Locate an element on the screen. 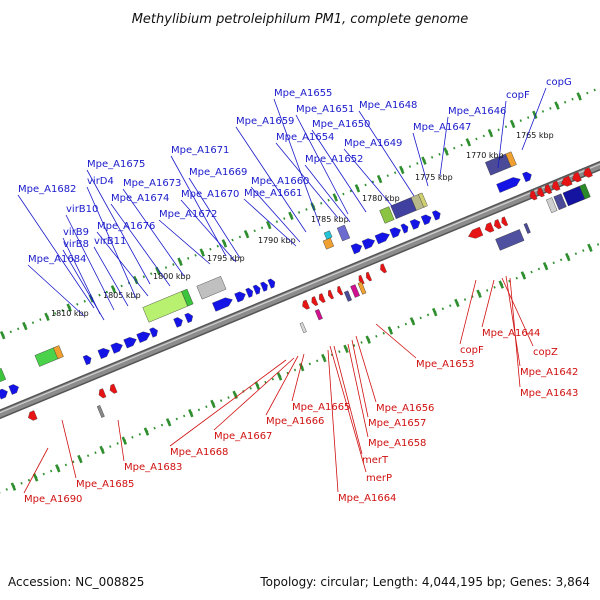 The width and height of the screenshot is (600, 600). scale-label: 1770 kbp is located at coordinates (485, 155).